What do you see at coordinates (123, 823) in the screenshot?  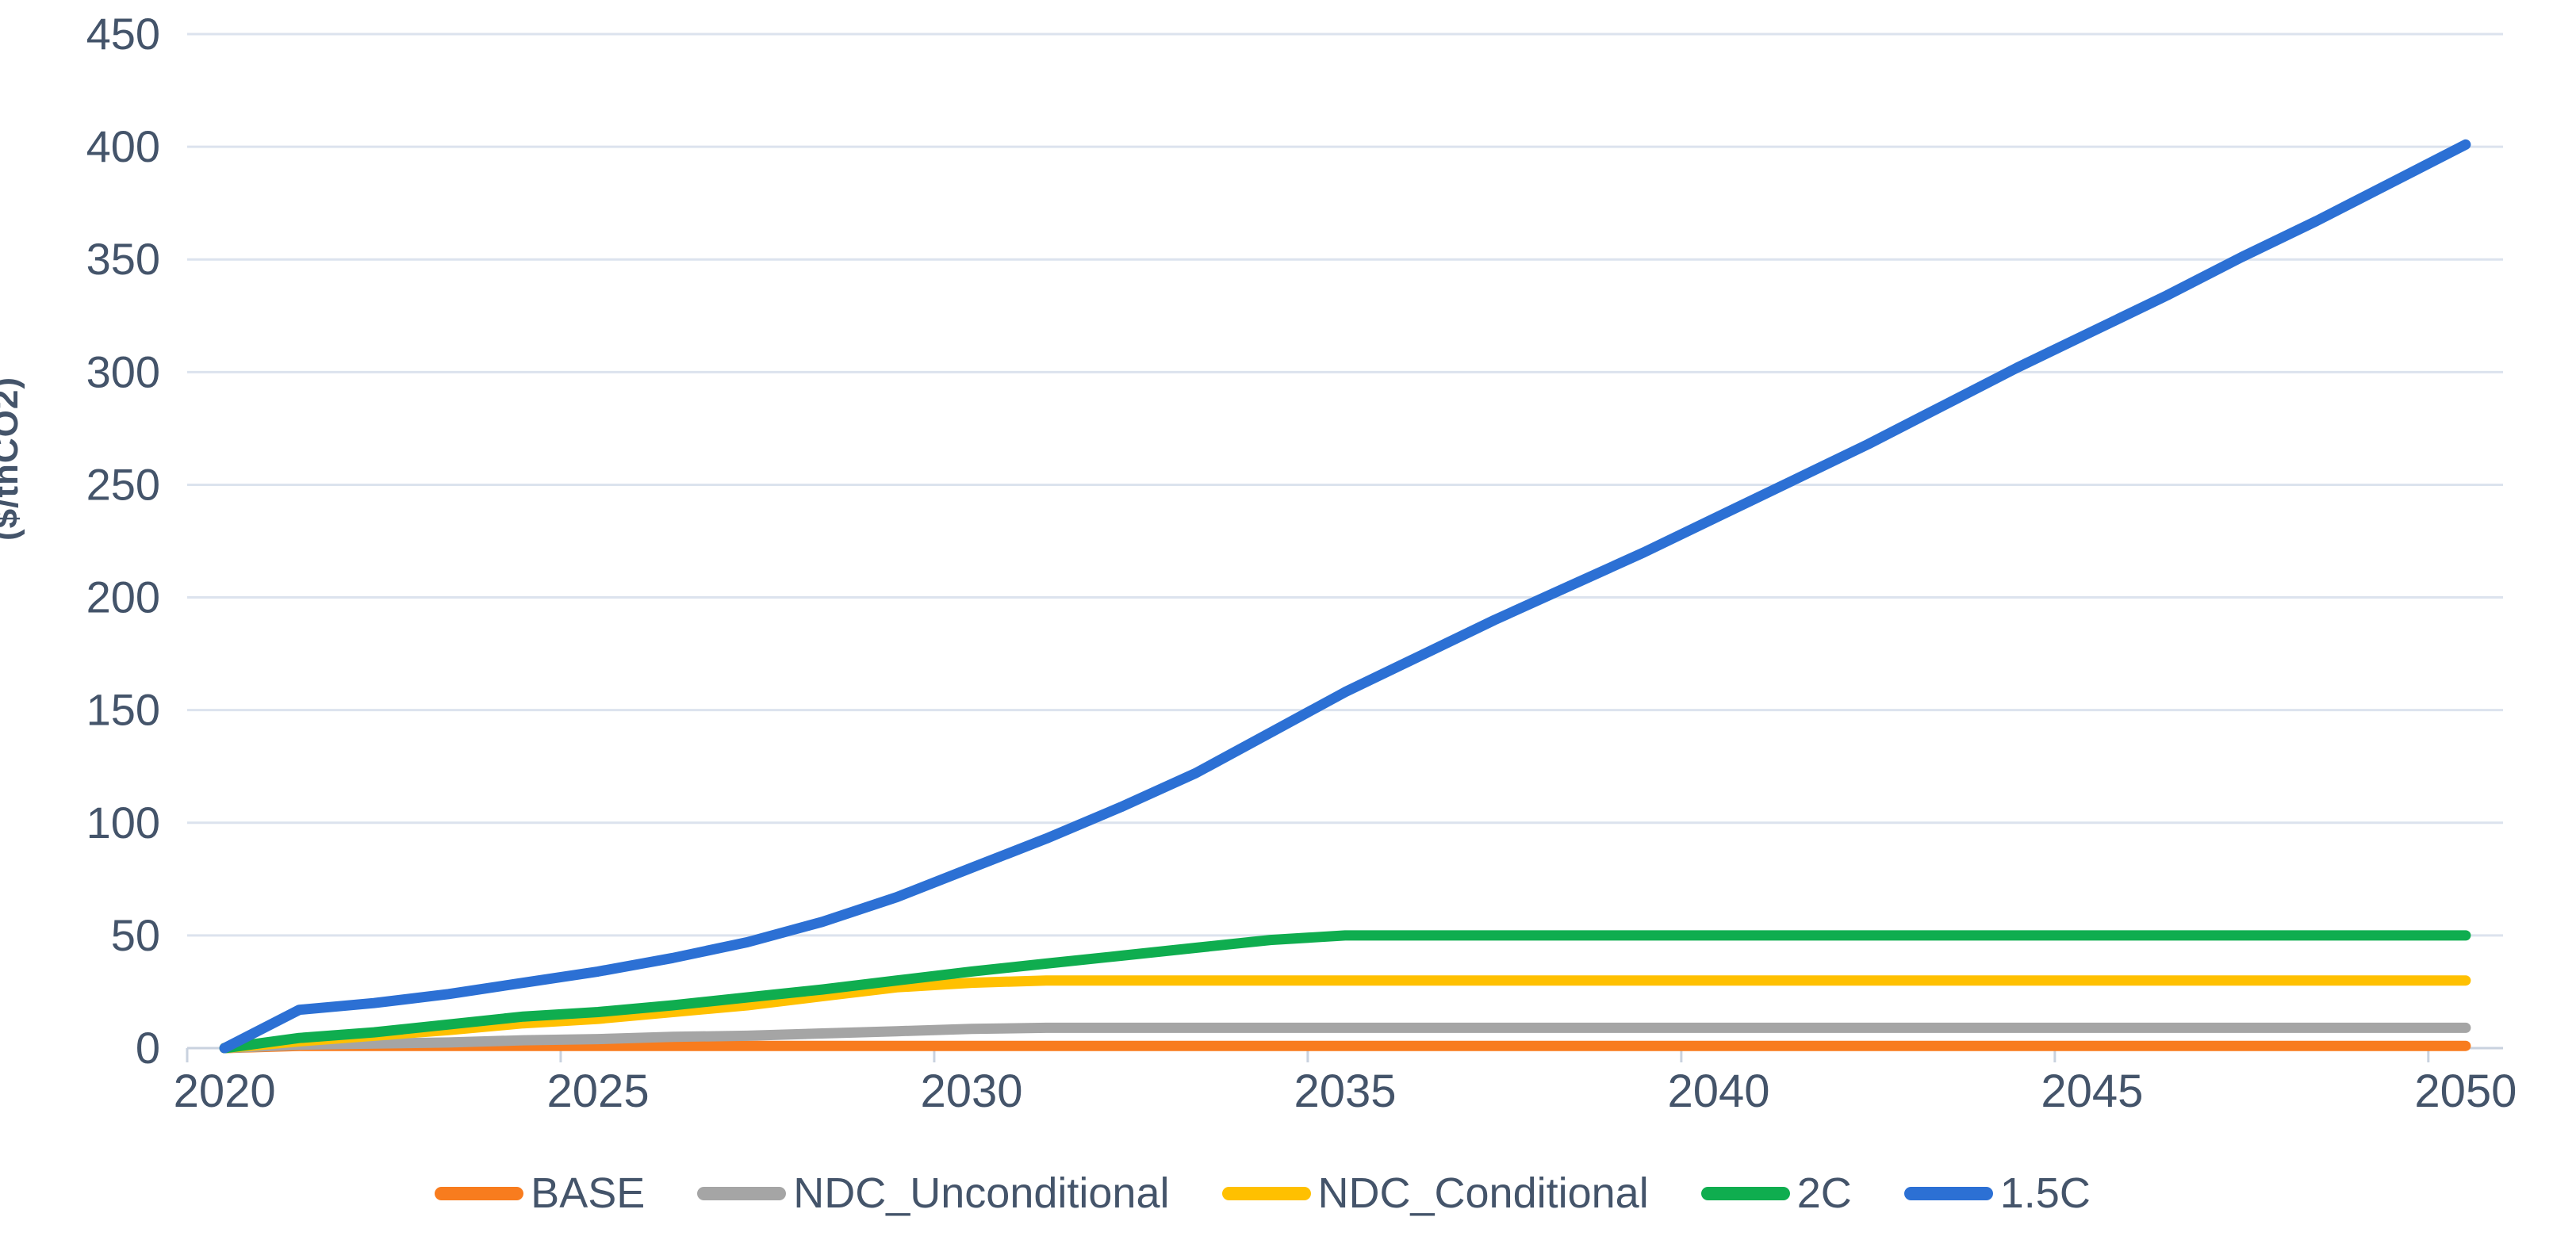 I see `y-tick-label: 100` at bounding box center [123, 823].